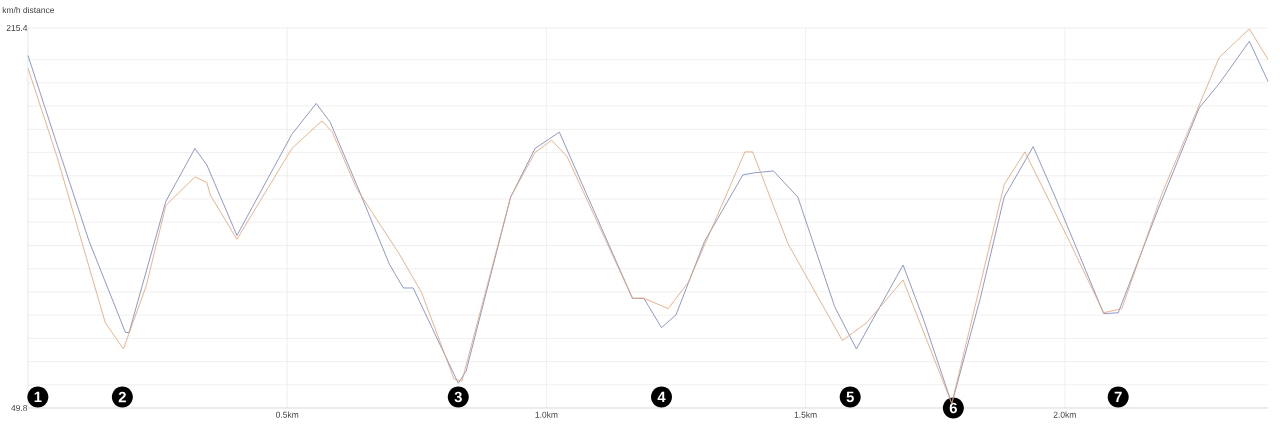  I want to click on y-axis-title: km/h, so click(11, 10).